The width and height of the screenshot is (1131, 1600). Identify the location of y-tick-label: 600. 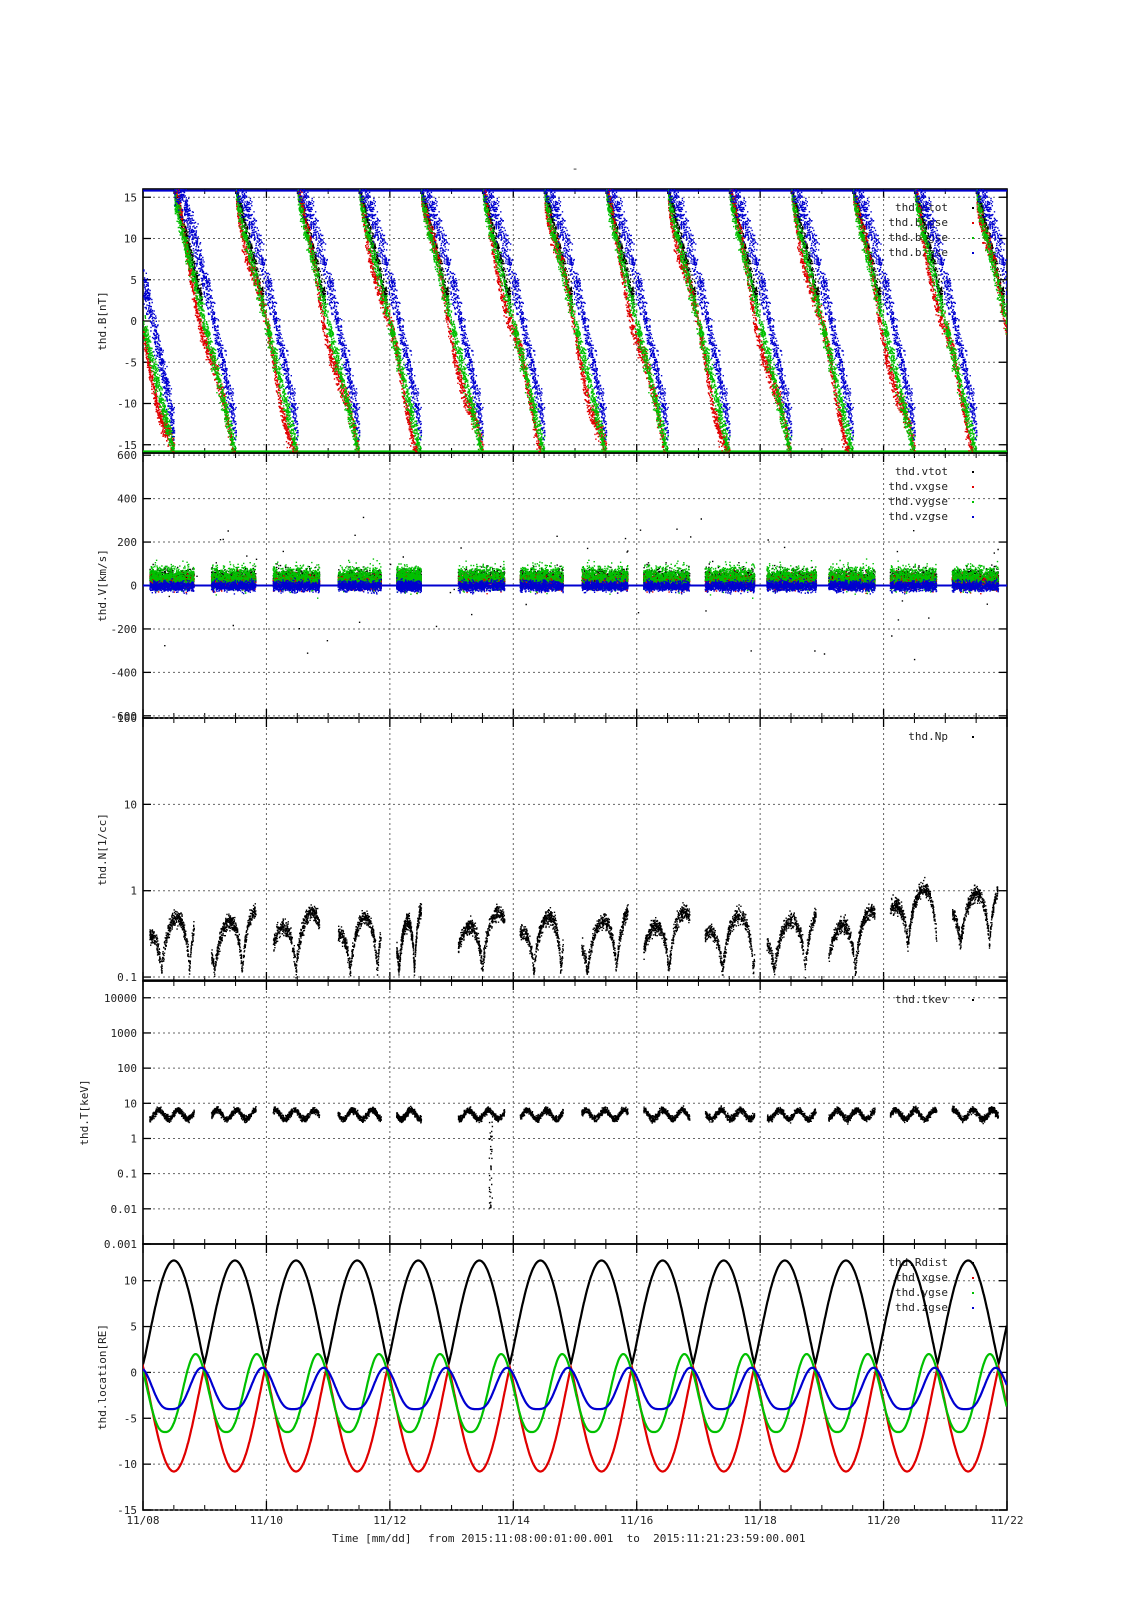
(127, 455).